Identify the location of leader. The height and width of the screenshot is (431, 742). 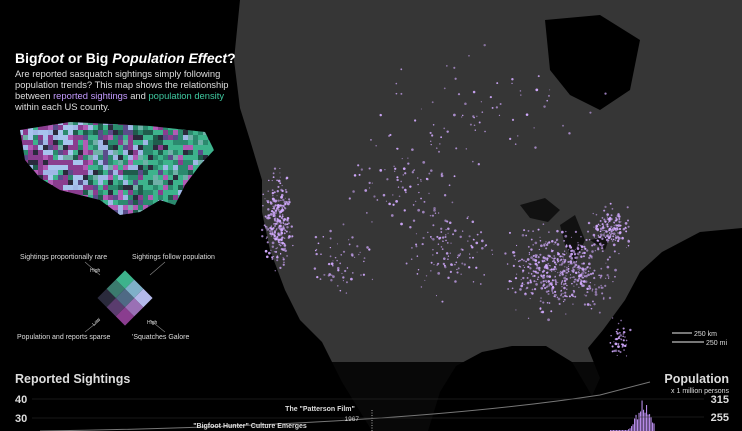
(92, 326).